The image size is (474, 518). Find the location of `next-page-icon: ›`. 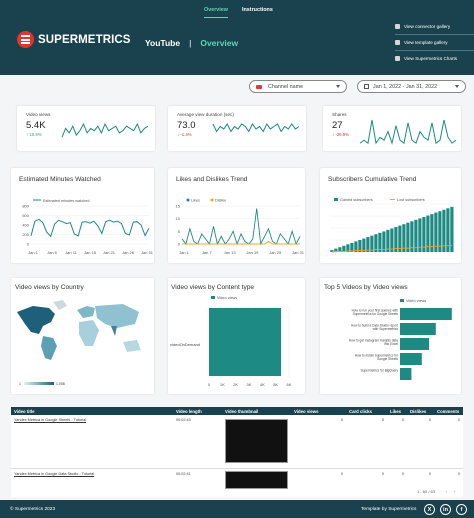

next-page-icon: › is located at coordinates (454, 491).